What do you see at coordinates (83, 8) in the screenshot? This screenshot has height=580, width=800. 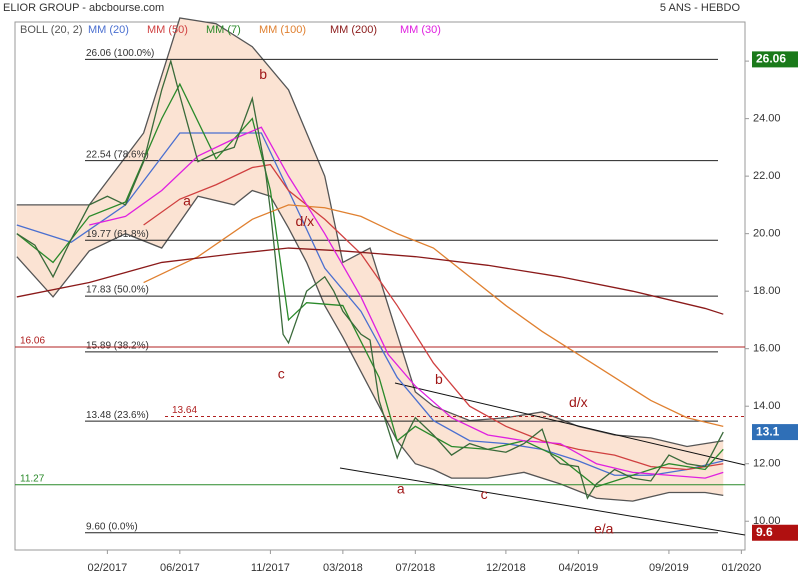 I see `chart-title: ELIOR GROUP - abcbourse.com` at bounding box center [83, 8].